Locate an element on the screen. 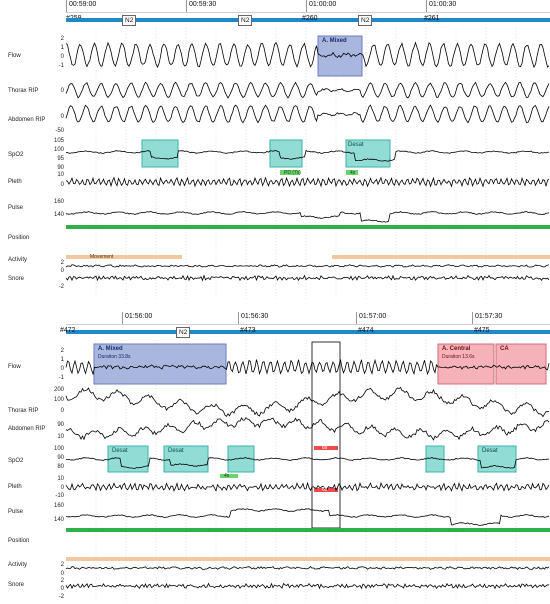  scale-tick: 105 is located at coordinates (58, 141).